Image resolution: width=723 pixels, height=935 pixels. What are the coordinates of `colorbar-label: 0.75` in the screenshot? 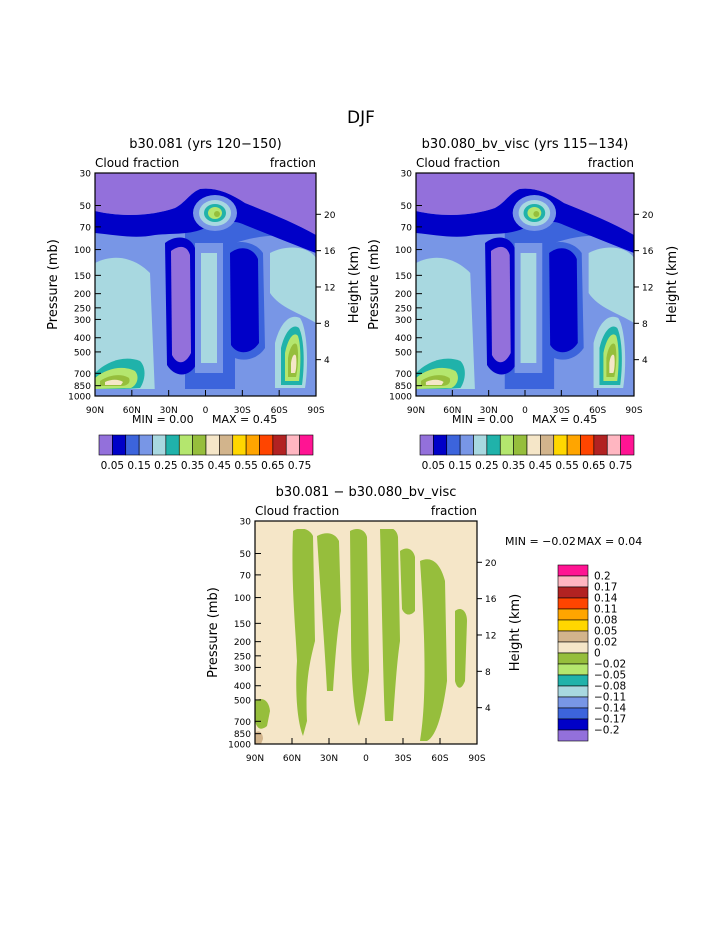 It's located at (620, 466).